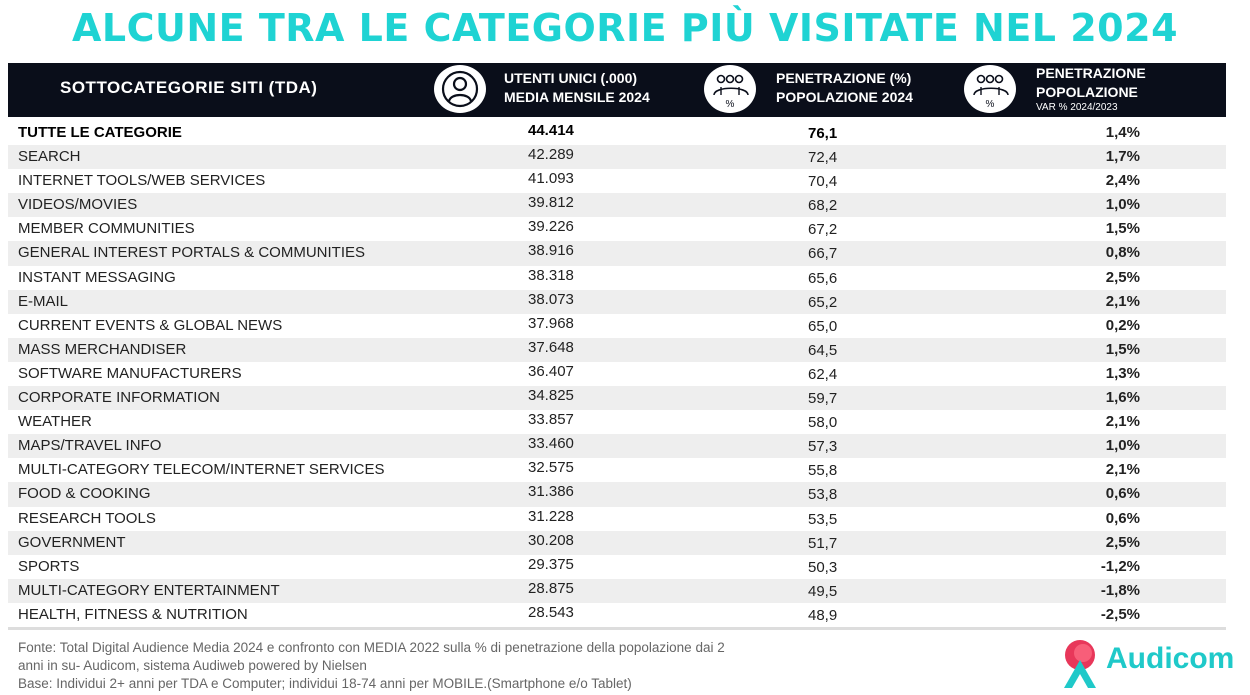 The width and height of the screenshot is (1250, 695). Describe the element at coordinates (617, 446) in the screenshot. I see `table-row: MAPS/TRAVEL INFO 33.460 57,3 1,0%` at that location.